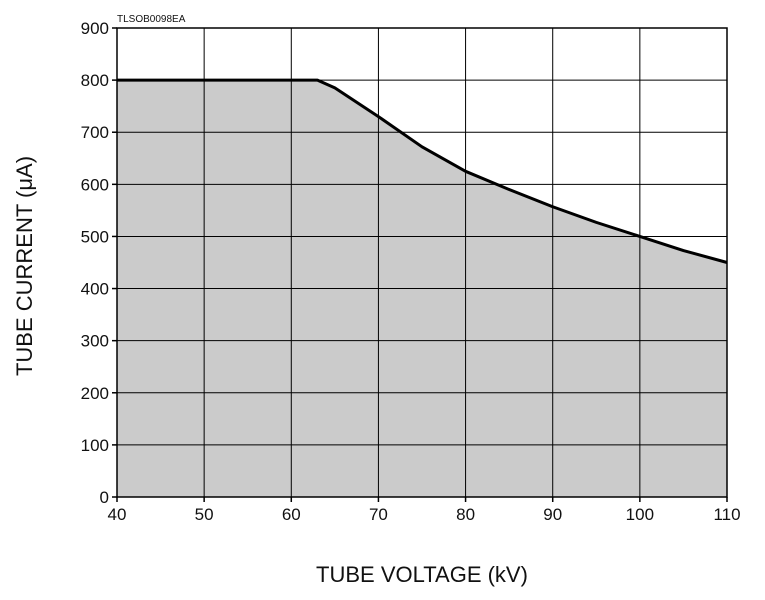 Image resolution: width=765 pixels, height=600 pixels. What do you see at coordinates (151, 19) in the screenshot?
I see `figure-code-label: TLSOB0098EA` at bounding box center [151, 19].